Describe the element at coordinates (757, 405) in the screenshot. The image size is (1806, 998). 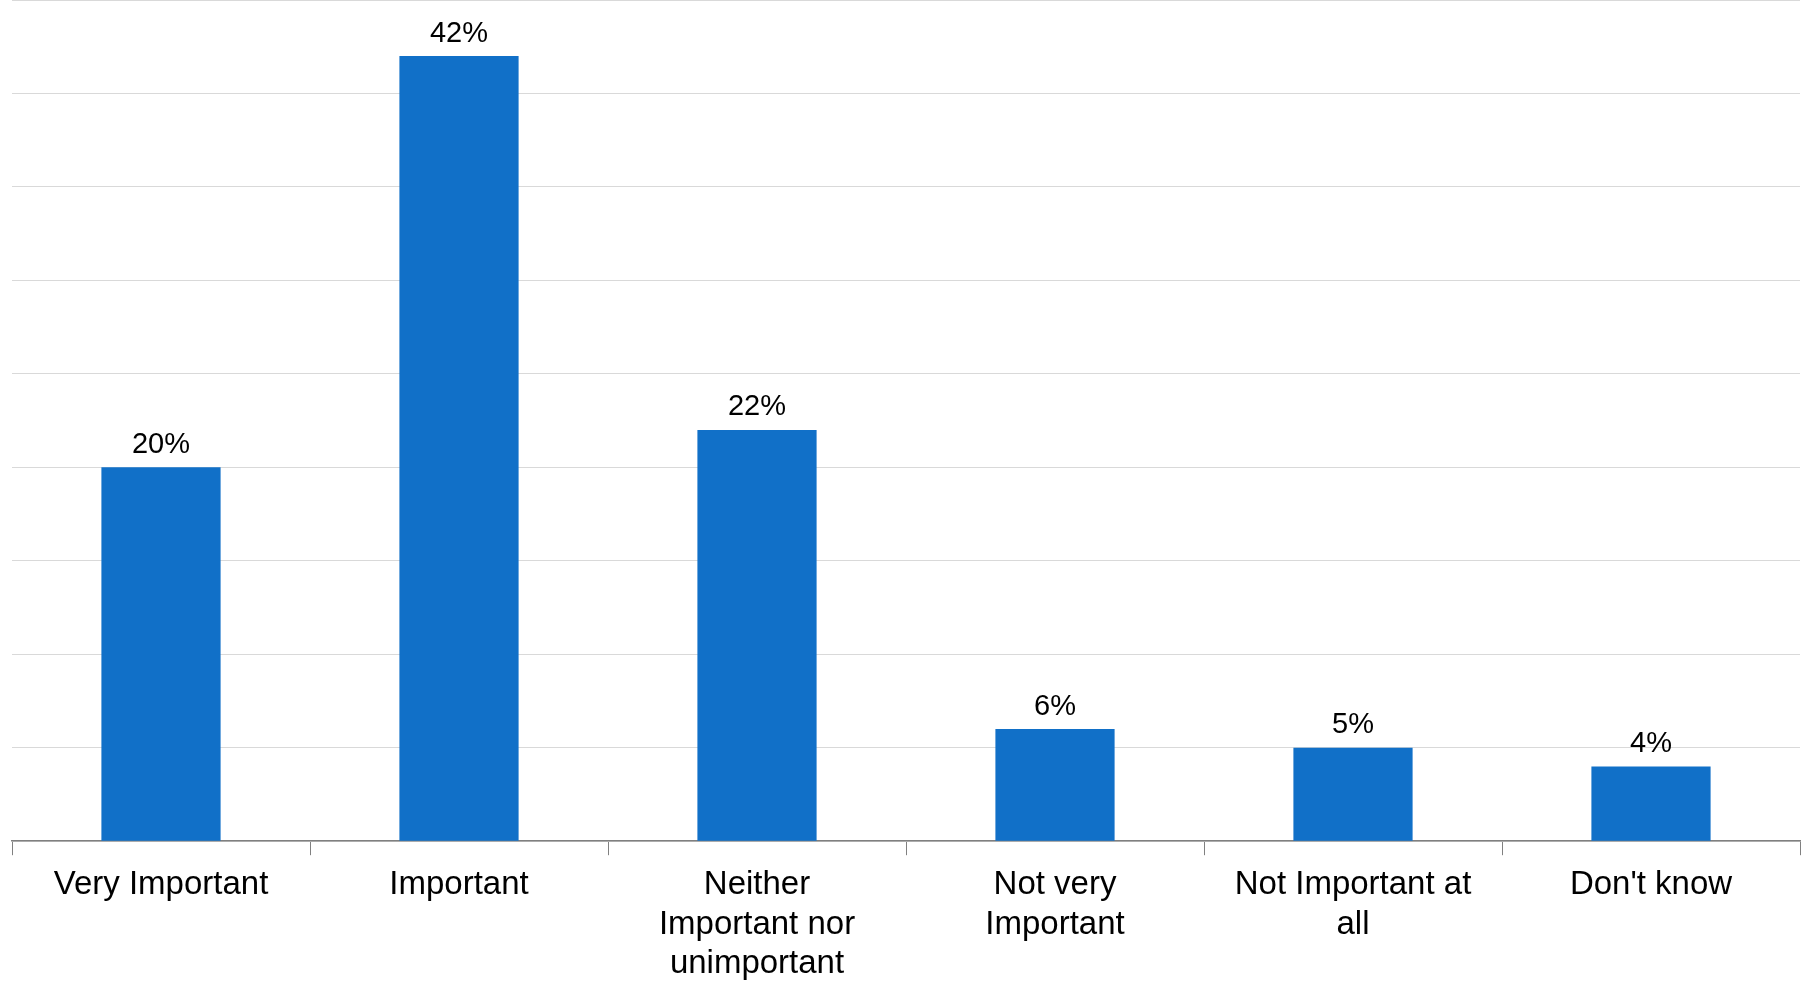
I see `data-label: 22%` at that location.